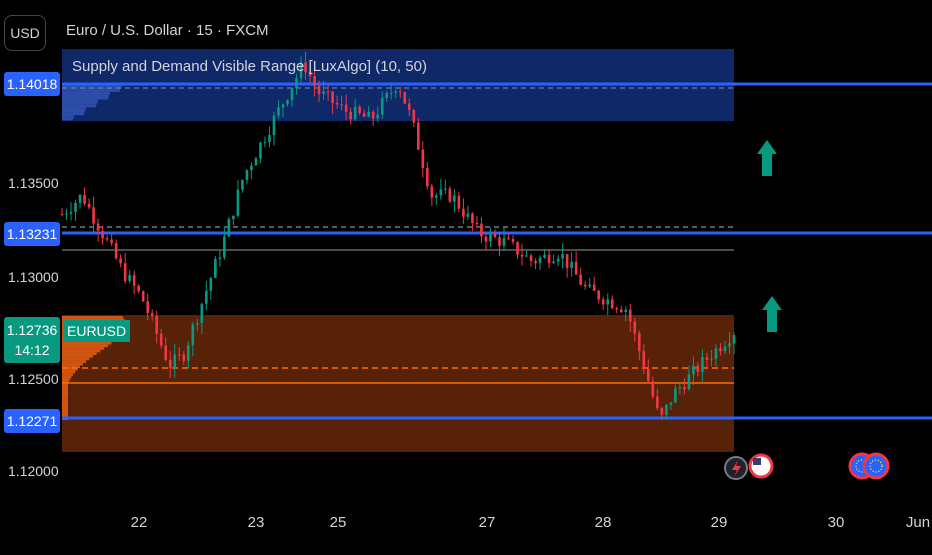 This screenshot has width=932, height=555. Describe the element at coordinates (338, 522) in the screenshot. I see `x-tick: 25` at that location.